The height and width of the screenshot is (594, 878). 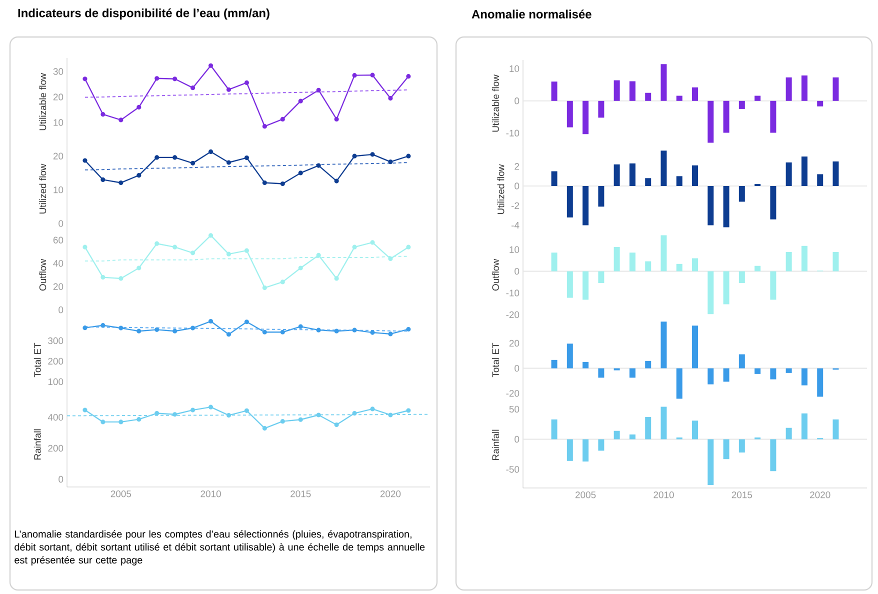 What do you see at coordinates (56, 448) in the screenshot?
I see `y-tick-label: 200` at bounding box center [56, 448].